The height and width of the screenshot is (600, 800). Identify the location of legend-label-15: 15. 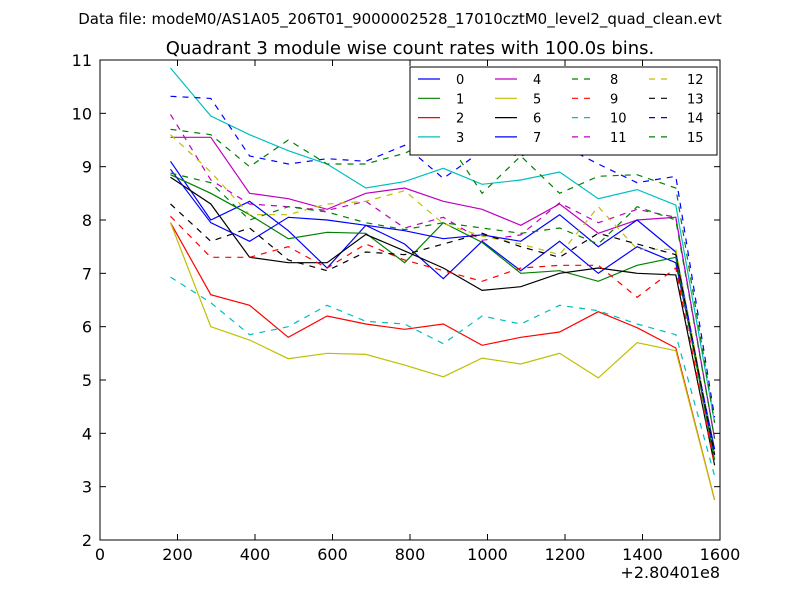
(695, 138).